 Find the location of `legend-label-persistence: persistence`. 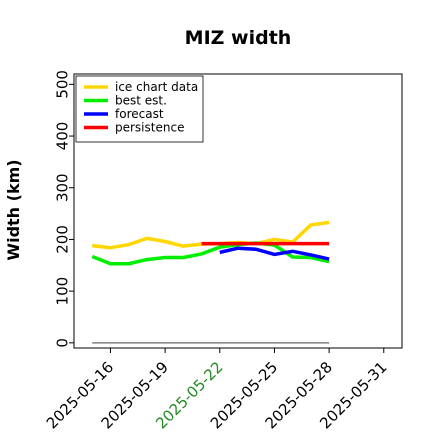

legend-label-persistence: persistence is located at coordinates (149, 128).